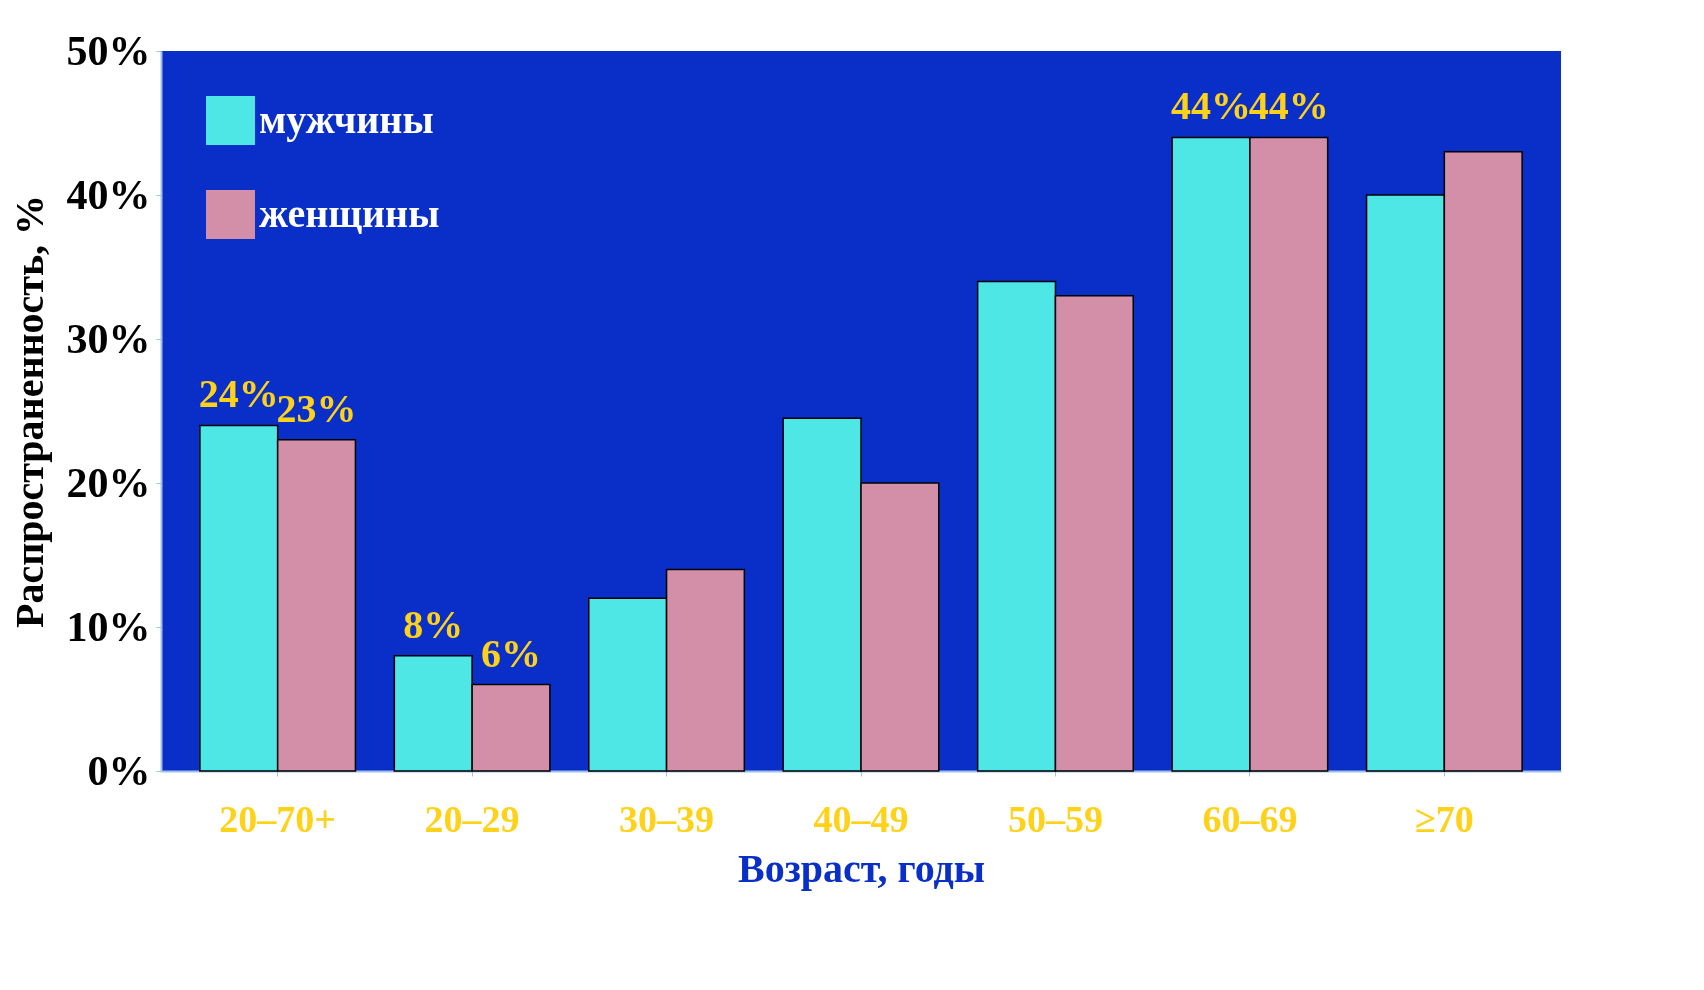  Describe the element at coordinates (349, 213) in the screenshot. I see `legend-label: женщины` at that location.